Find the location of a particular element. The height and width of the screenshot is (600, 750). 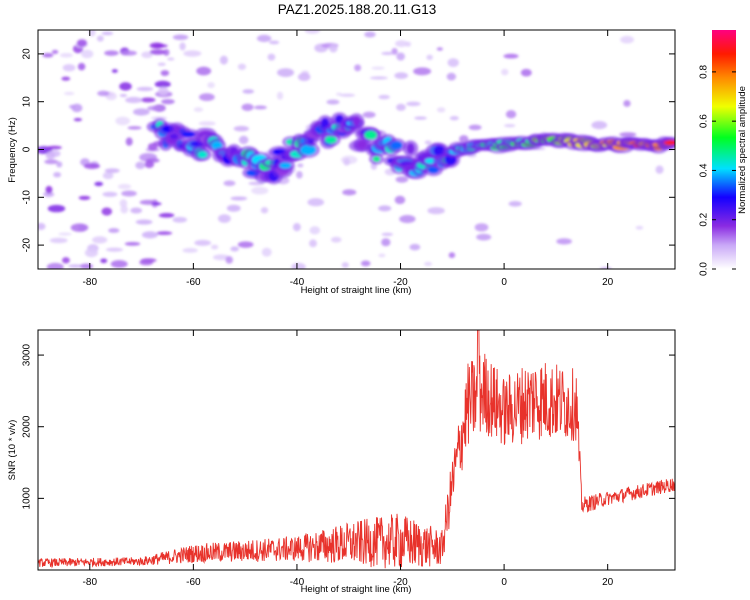

x-tick-label: 0 is located at coordinates (504, 582).